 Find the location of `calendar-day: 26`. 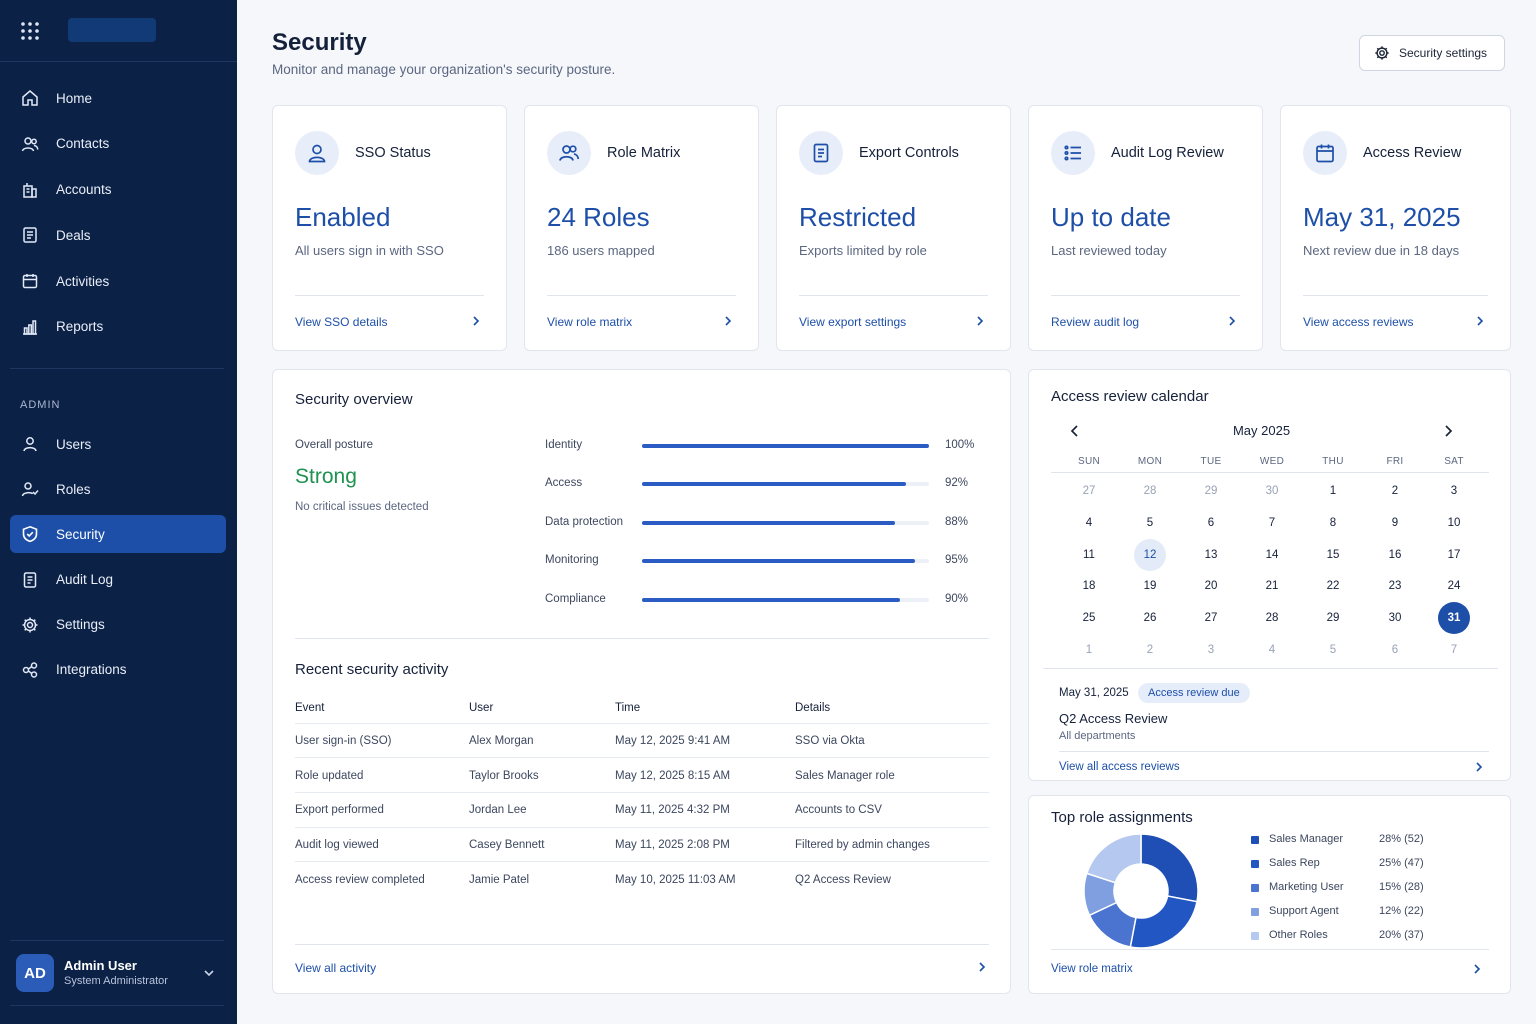

calendar-day: 26 is located at coordinates (1150, 618).